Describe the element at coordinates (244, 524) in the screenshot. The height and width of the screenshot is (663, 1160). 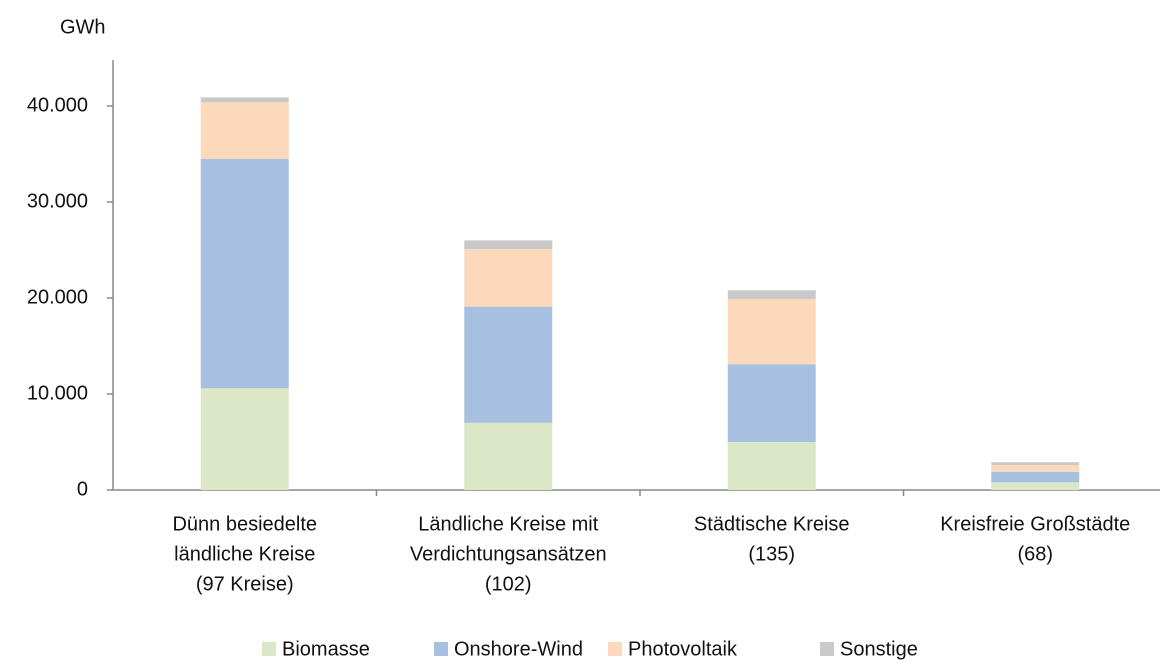
I see `x-tick-label: Dünn besiedelte` at that location.